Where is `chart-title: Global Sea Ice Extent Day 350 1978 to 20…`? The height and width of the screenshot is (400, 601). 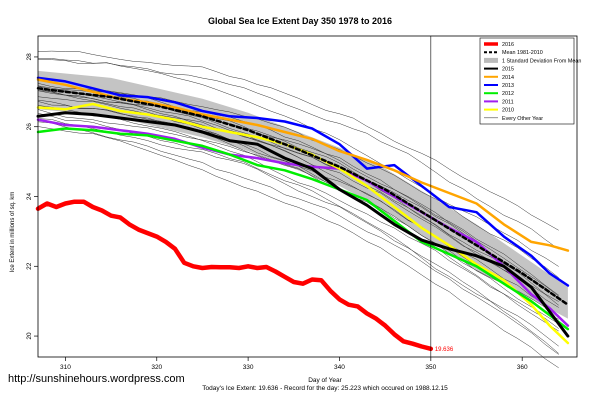 chart-title: Global Sea Ice Extent Day 350 1978 to 20… is located at coordinates (300, 21).